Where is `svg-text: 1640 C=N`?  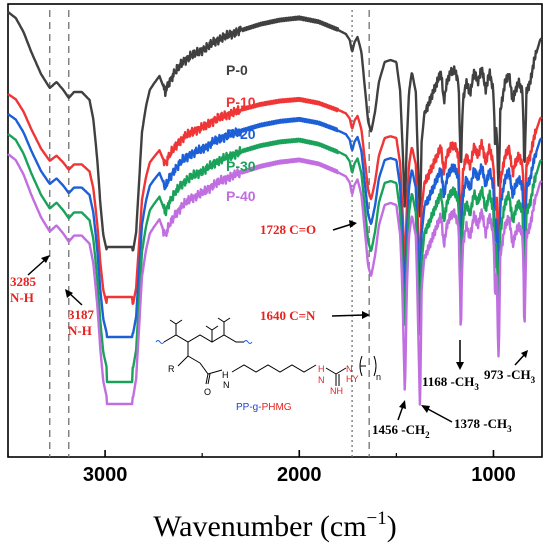
svg-text: 1640 C=N is located at coordinates (288, 315).